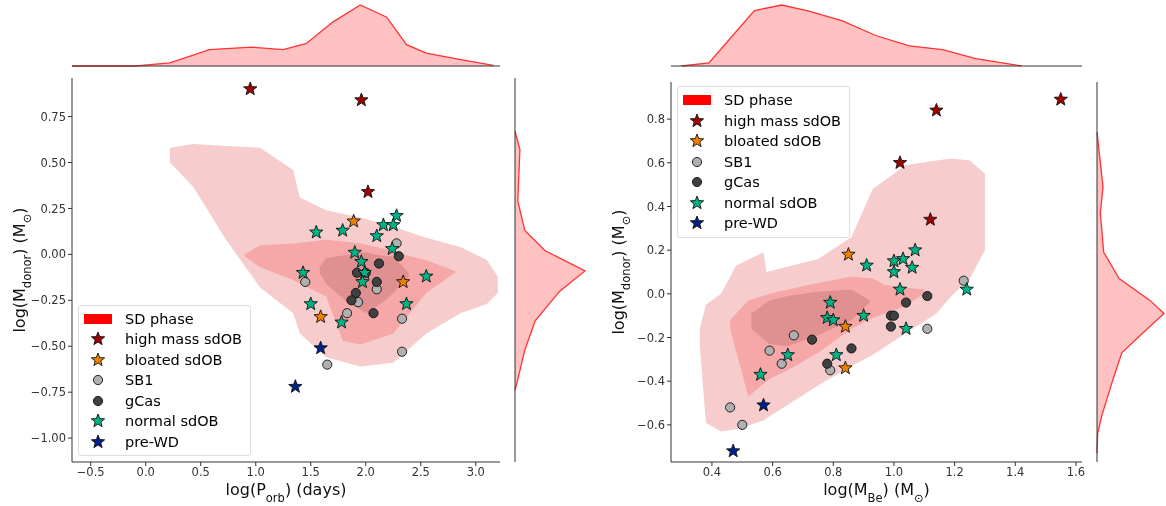 The height and width of the screenshot is (506, 1166). What do you see at coordinates (655, 119) in the screenshot?
I see `y-tick-label: 0.8` at bounding box center [655, 119].